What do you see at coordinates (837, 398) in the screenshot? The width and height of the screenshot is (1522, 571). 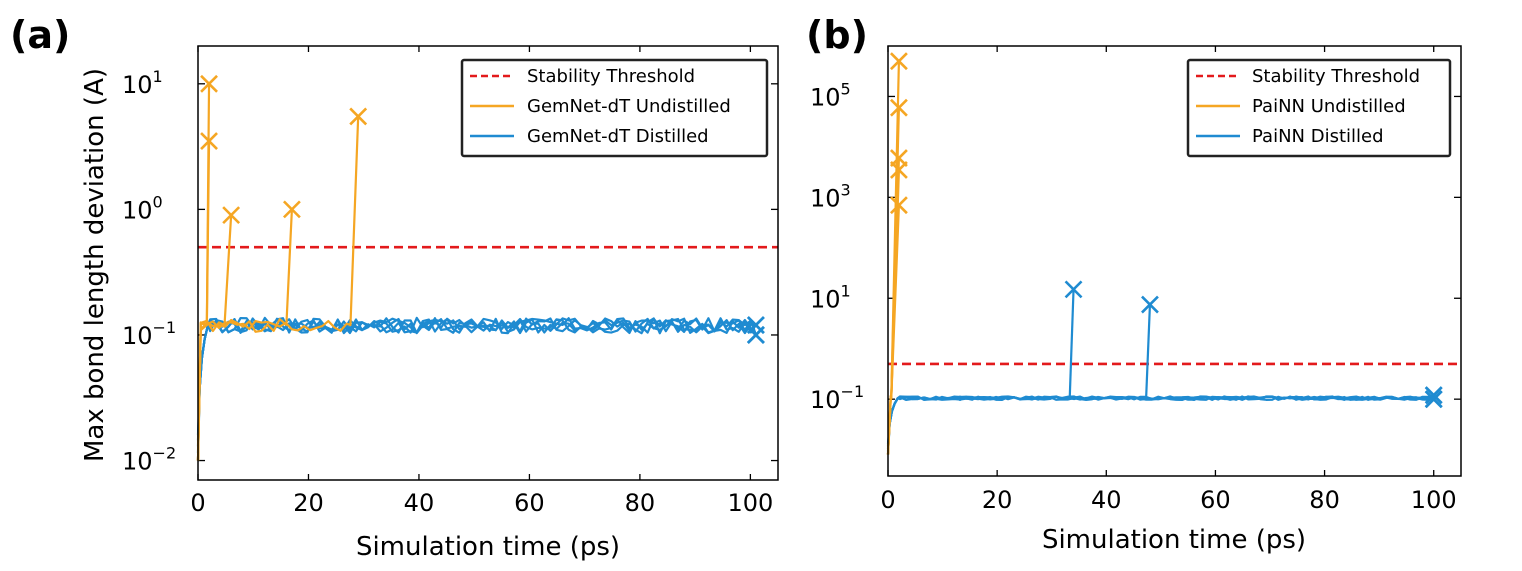 I see `y-tick-label-b: 10⁻¹` at bounding box center [837, 398].